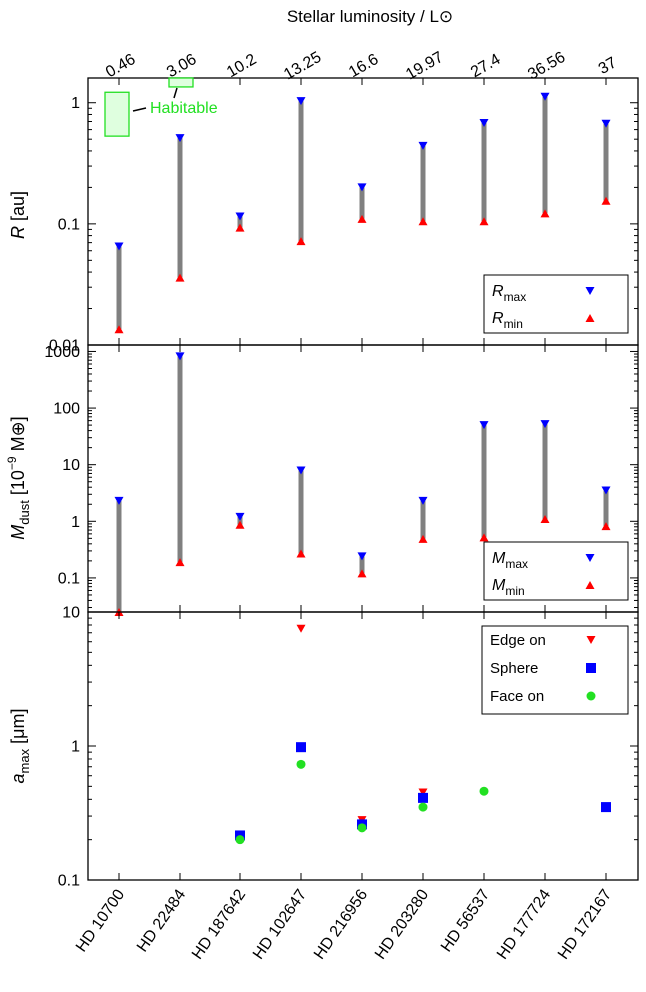 This screenshot has width=646, height=992. I want to click on top-tick-label: 37, so click(608, 66).